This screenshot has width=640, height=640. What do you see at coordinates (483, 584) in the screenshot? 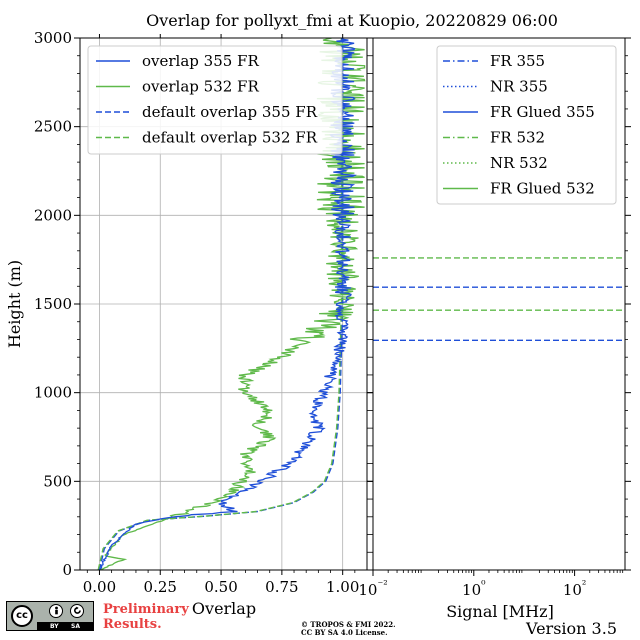
I see `signal-x-tick-exponent: ⁰` at bounding box center [483, 584].